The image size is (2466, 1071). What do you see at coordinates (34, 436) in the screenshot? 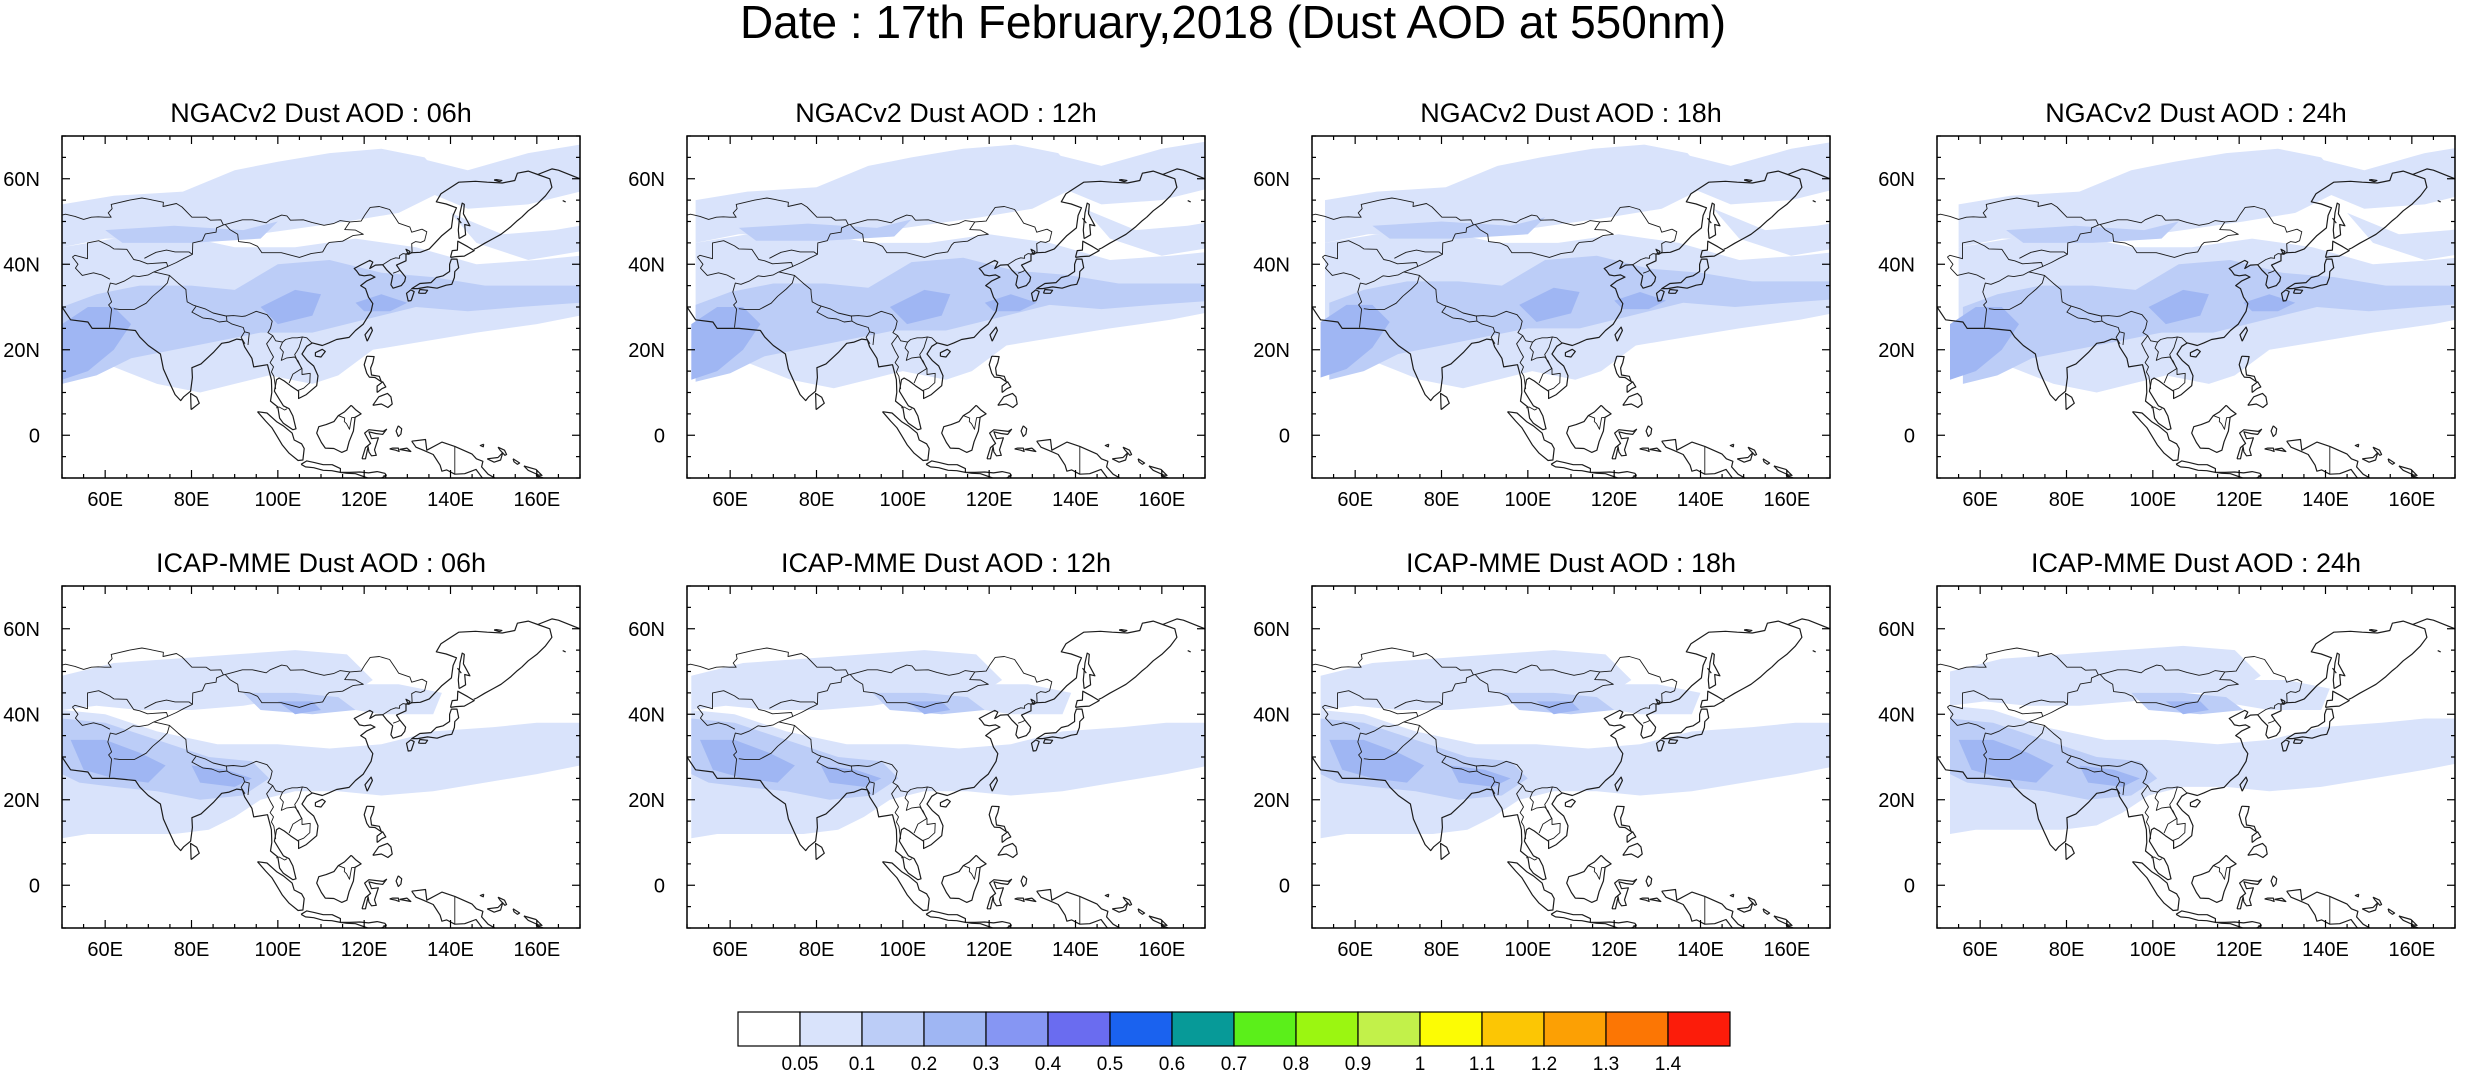
I see `lat-tick-label: 0` at bounding box center [34, 436].